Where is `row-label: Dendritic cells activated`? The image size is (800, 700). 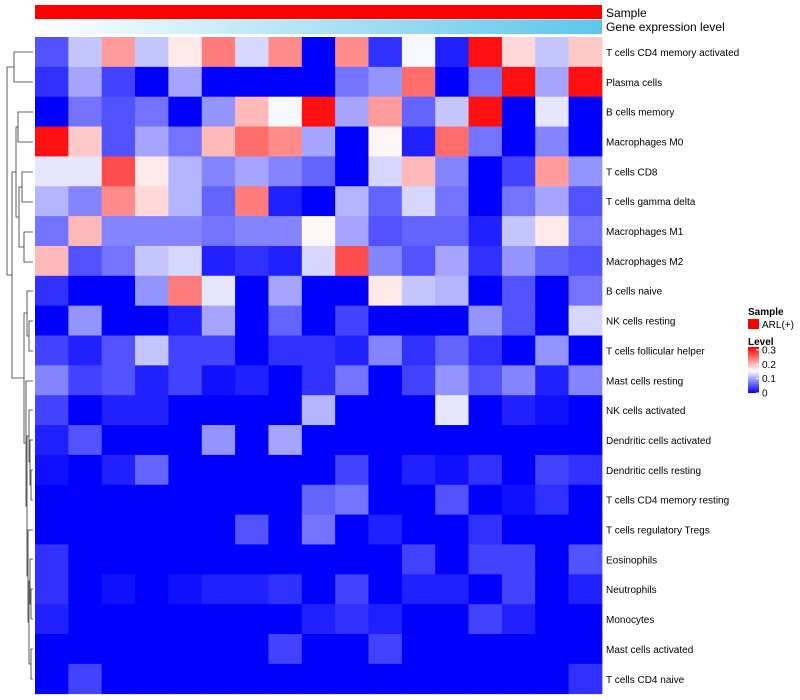 row-label: Dendritic cells activated is located at coordinates (658, 441).